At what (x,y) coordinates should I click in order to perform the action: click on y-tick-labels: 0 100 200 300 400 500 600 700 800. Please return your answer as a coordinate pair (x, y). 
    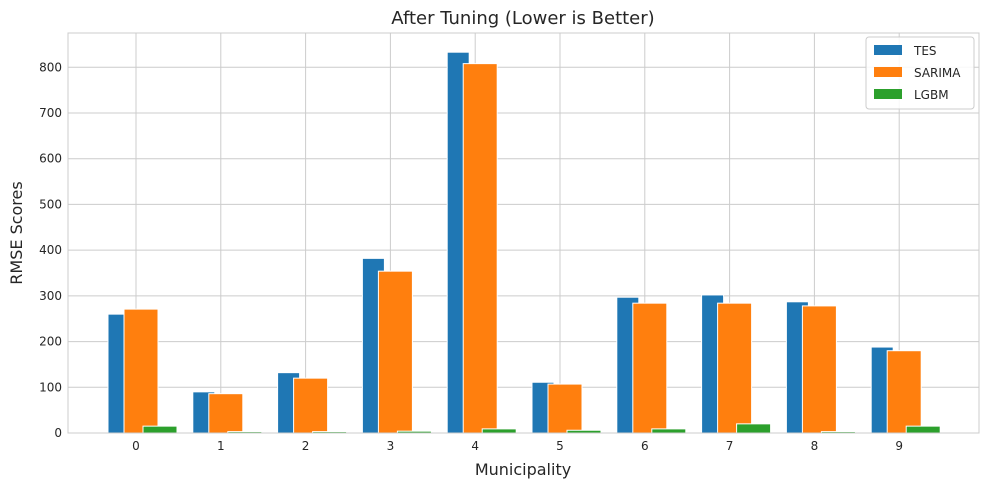
    Looking at the image, I should click on (50, 250).